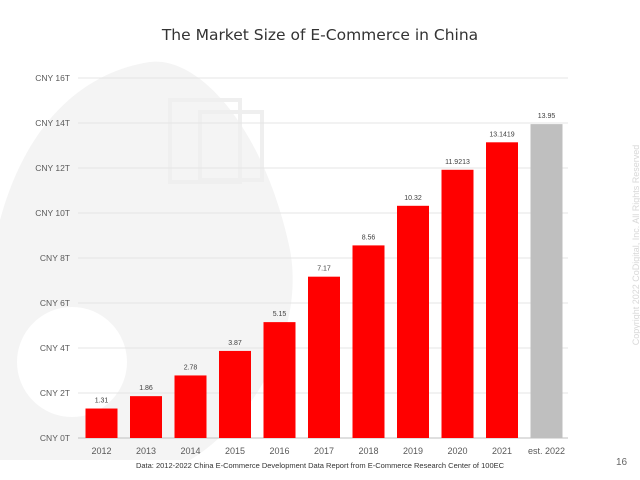 The image size is (640, 480). What do you see at coordinates (235, 451) in the screenshot?
I see `x-tick-label: 2015` at bounding box center [235, 451].